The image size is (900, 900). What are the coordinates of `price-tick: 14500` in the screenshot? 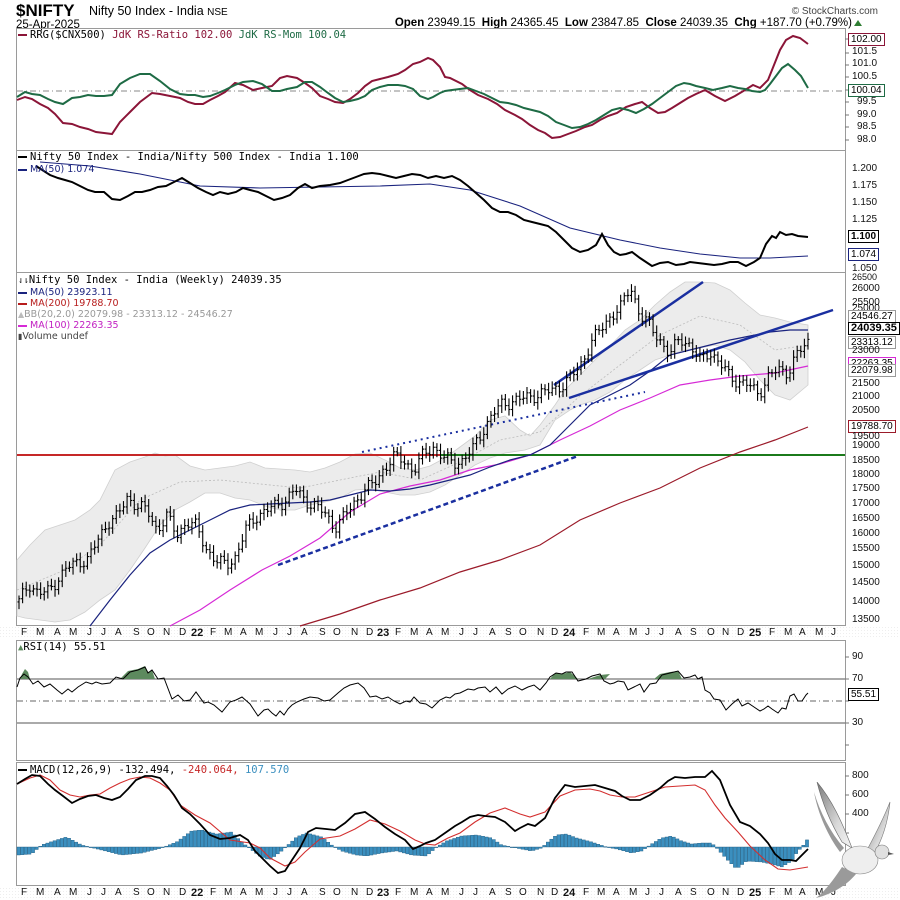 It's located at (866, 582).